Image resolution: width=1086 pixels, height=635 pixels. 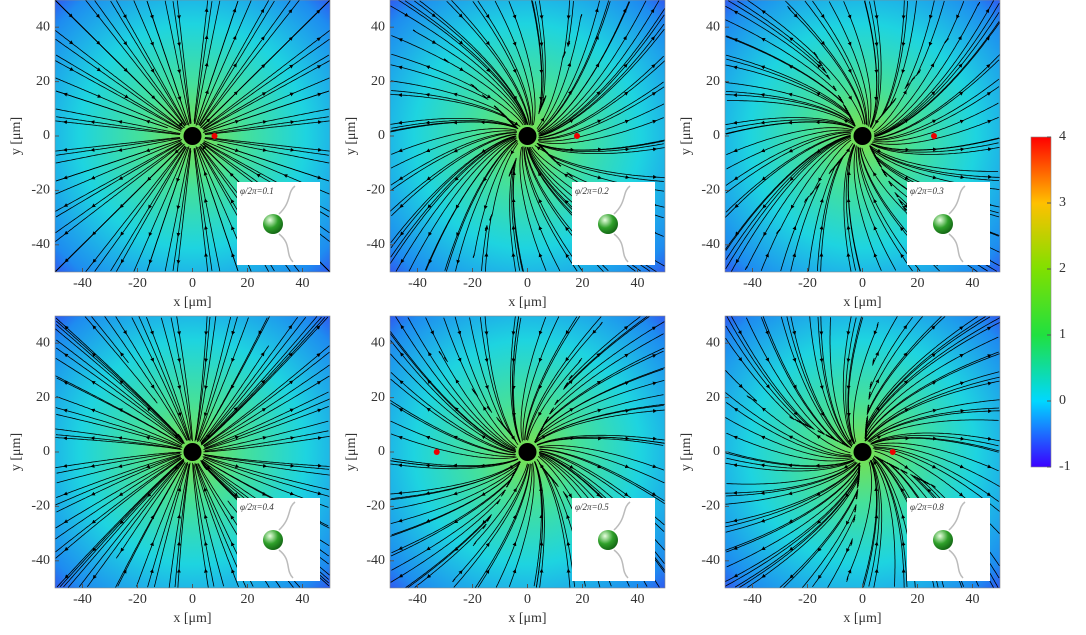 I want to click on inset-label: φ/2π=0.8, so click(x=927, y=507).